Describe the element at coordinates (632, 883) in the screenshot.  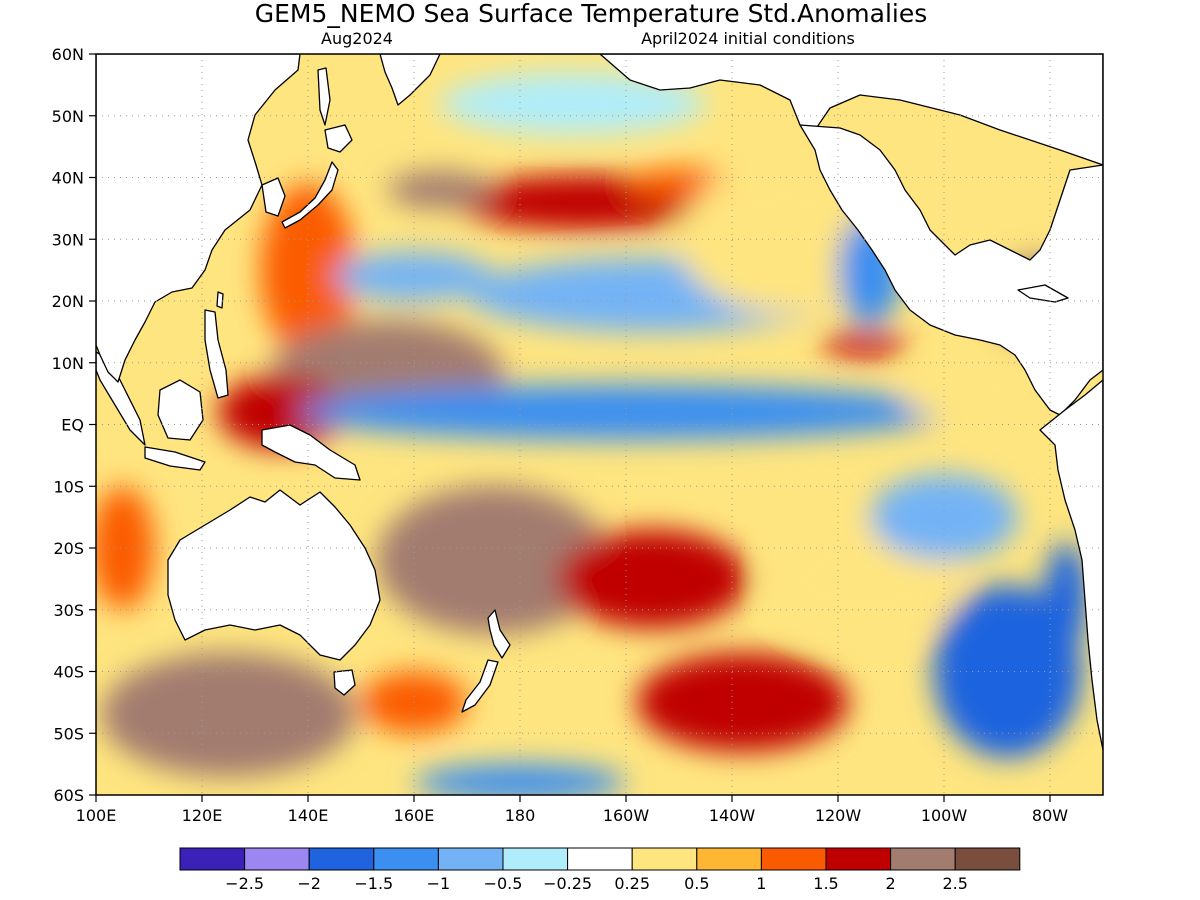
I see `legend-label: 0.25` at that location.